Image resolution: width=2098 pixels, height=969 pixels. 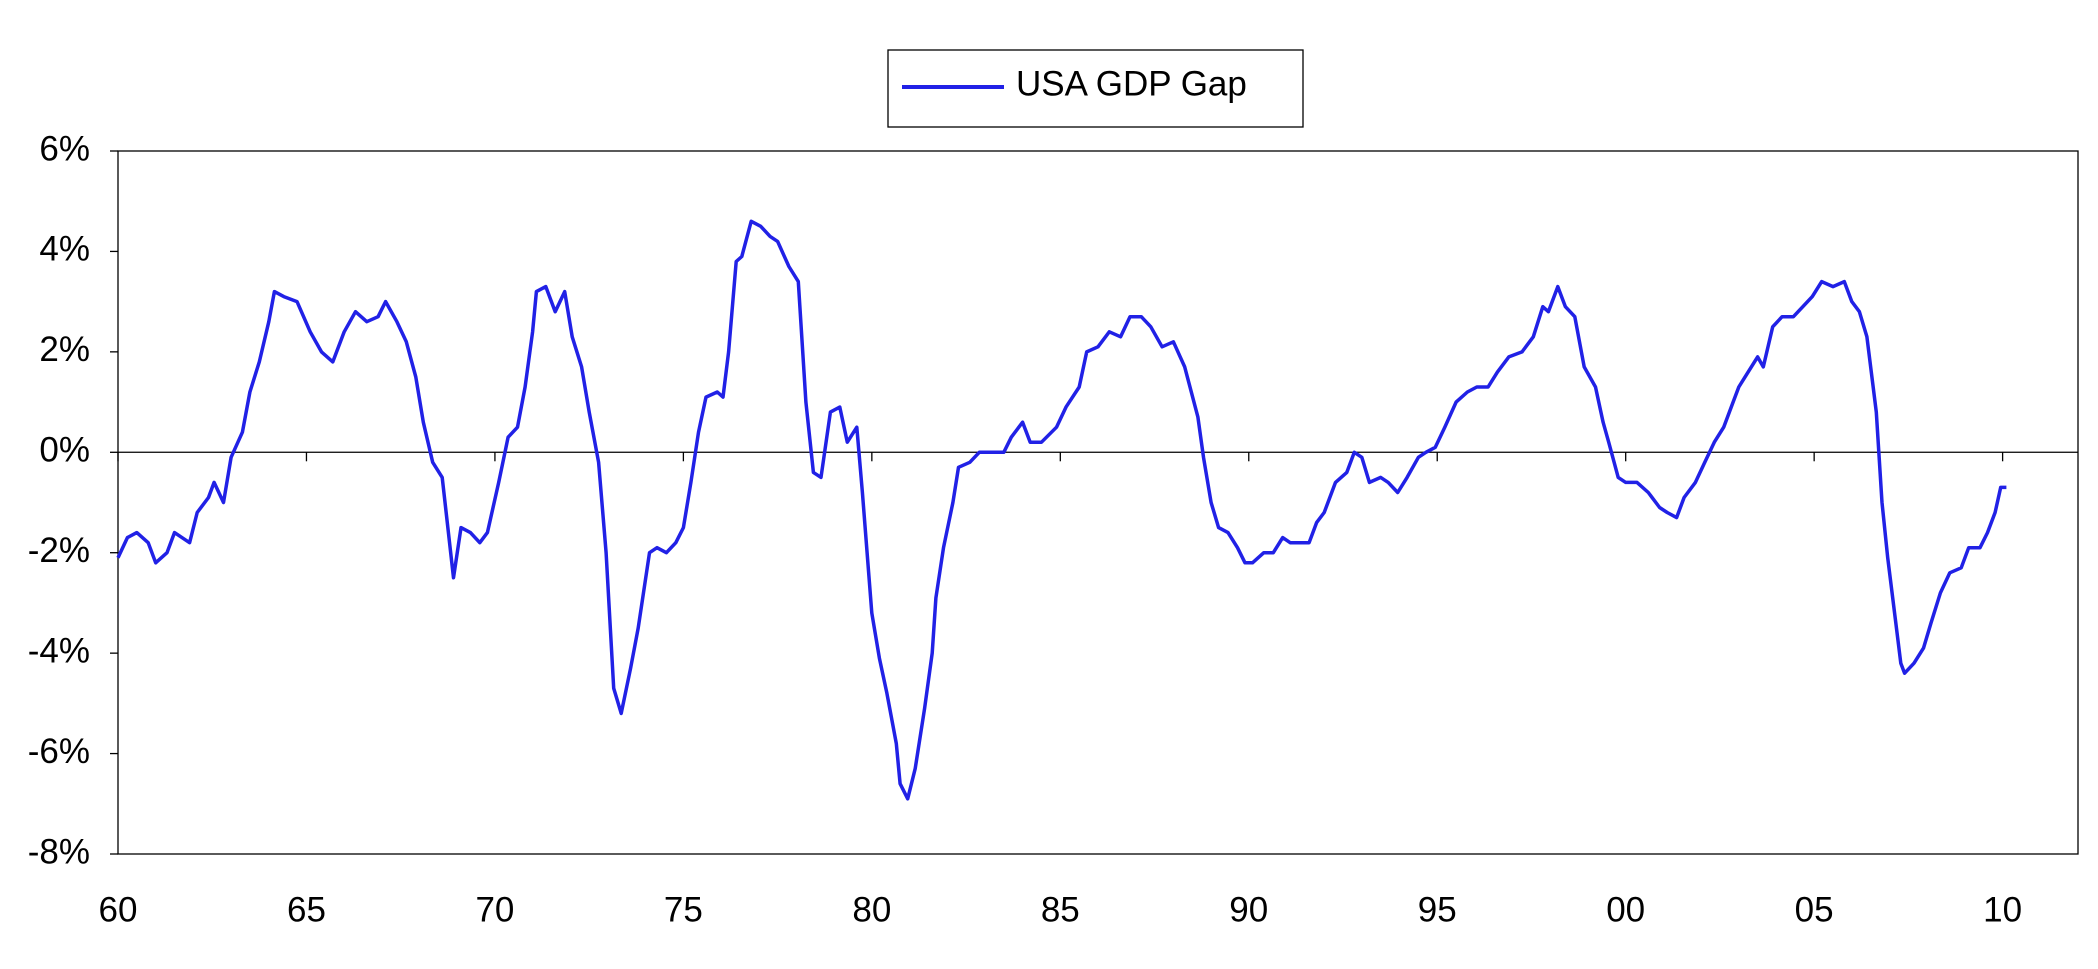 What do you see at coordinates (64, 148) in the screenshot?
I see `y-tick-label: 6%` at bounding box center [64, 148].